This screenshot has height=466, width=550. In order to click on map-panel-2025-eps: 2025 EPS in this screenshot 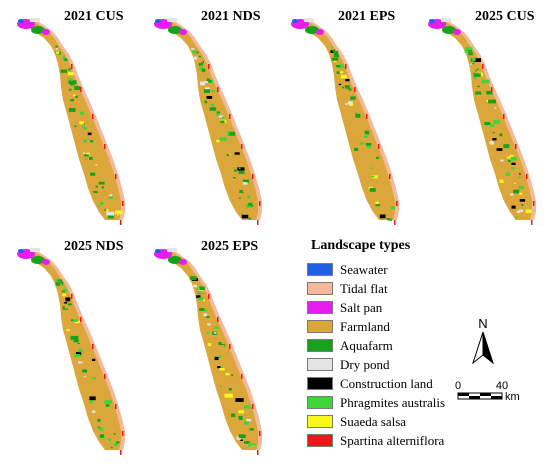, I will do `click(203, 344)`.